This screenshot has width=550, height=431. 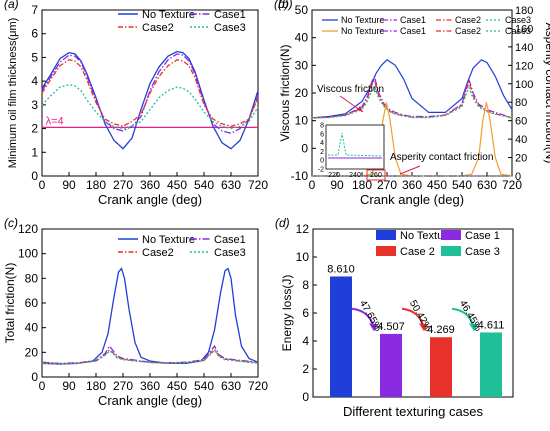 What do you see at coordinates (524, 66) in the screenshot?
I see `y2-tick-label: 120` at bounding box center [524, 66].